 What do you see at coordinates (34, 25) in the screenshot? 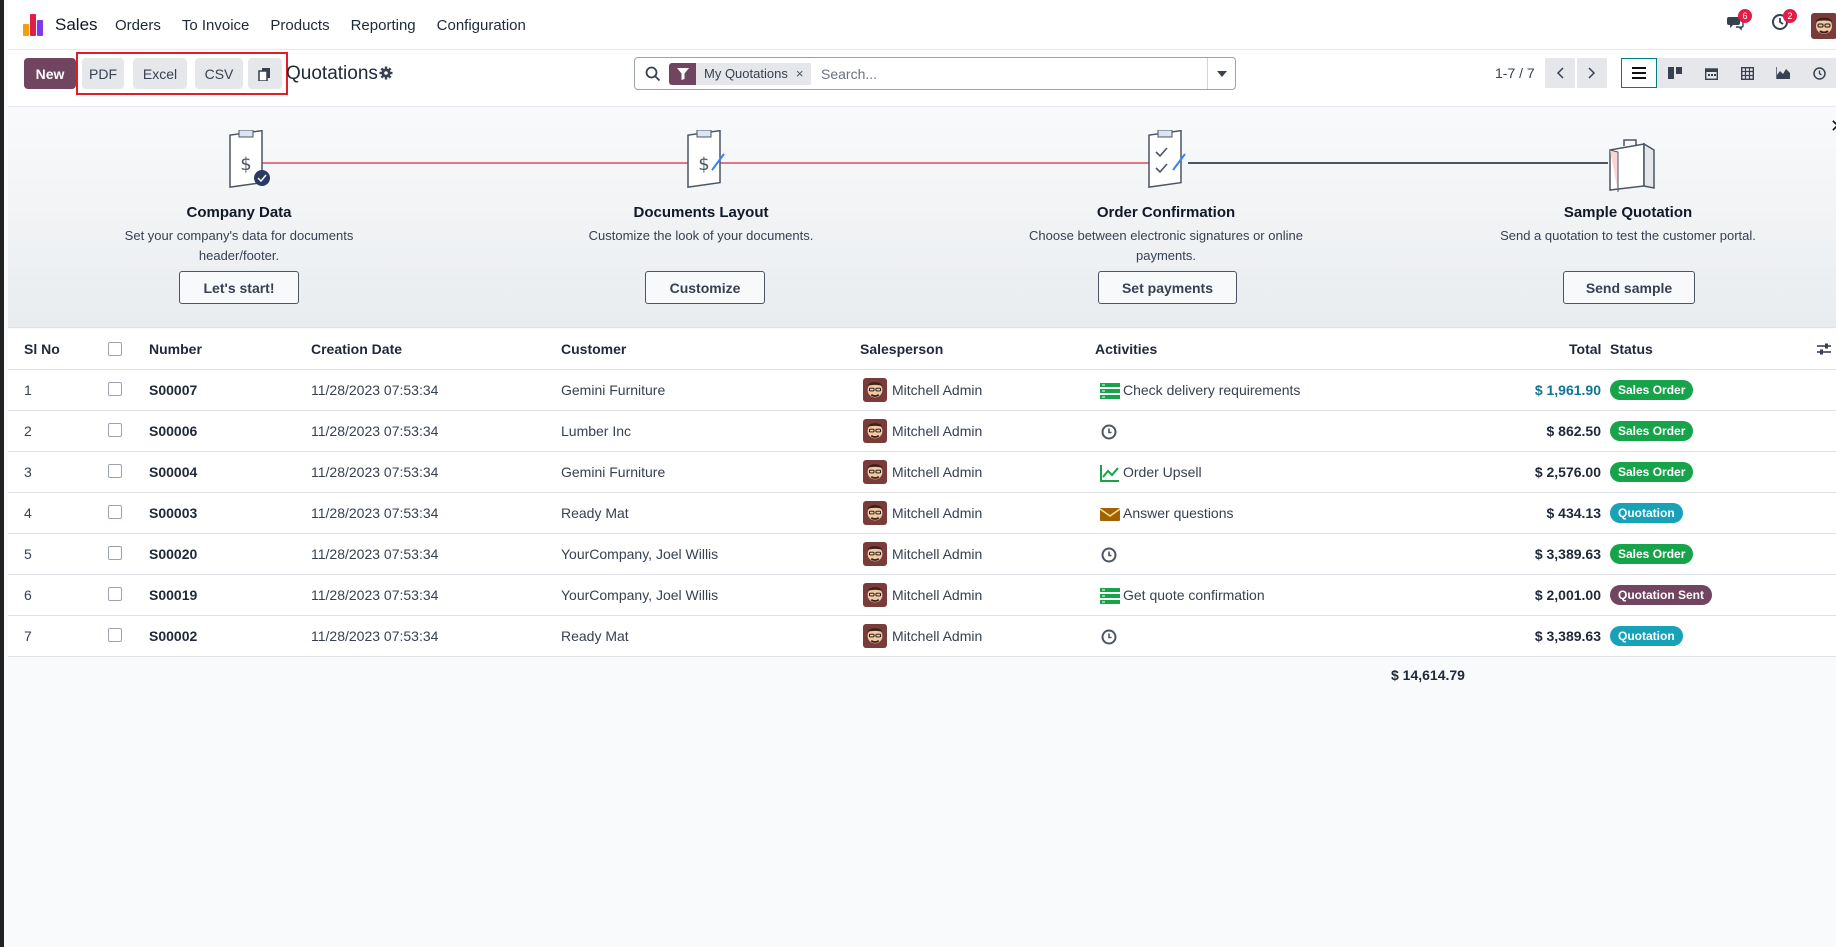
I see `sales-app-icon` at bounding box center [34, 25].